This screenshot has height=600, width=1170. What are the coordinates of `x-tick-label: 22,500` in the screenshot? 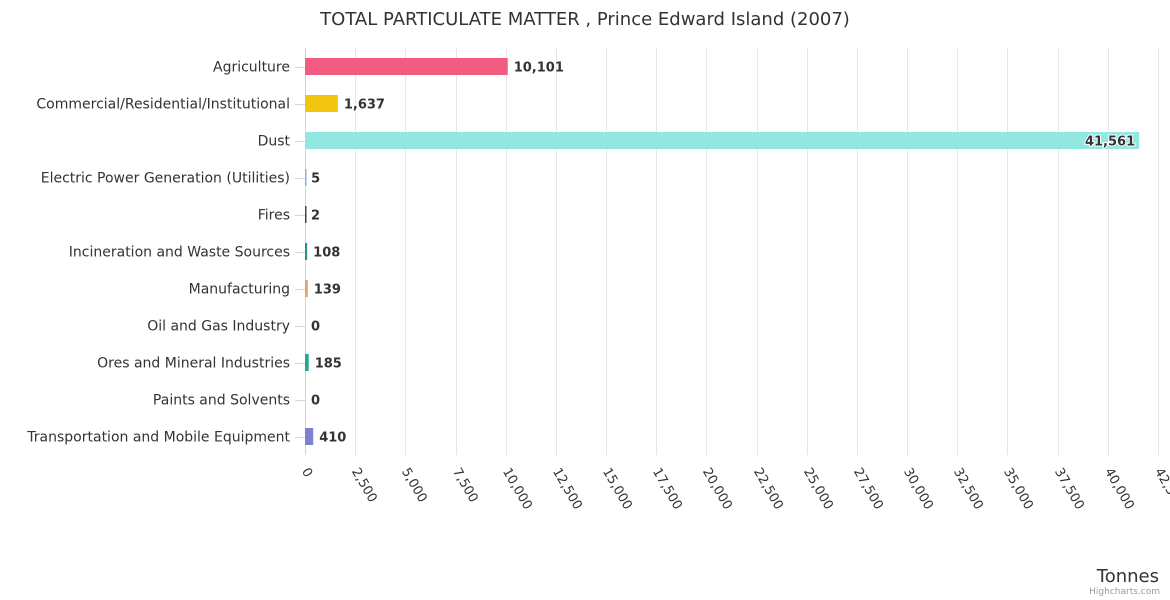 It's located at (768, 489).